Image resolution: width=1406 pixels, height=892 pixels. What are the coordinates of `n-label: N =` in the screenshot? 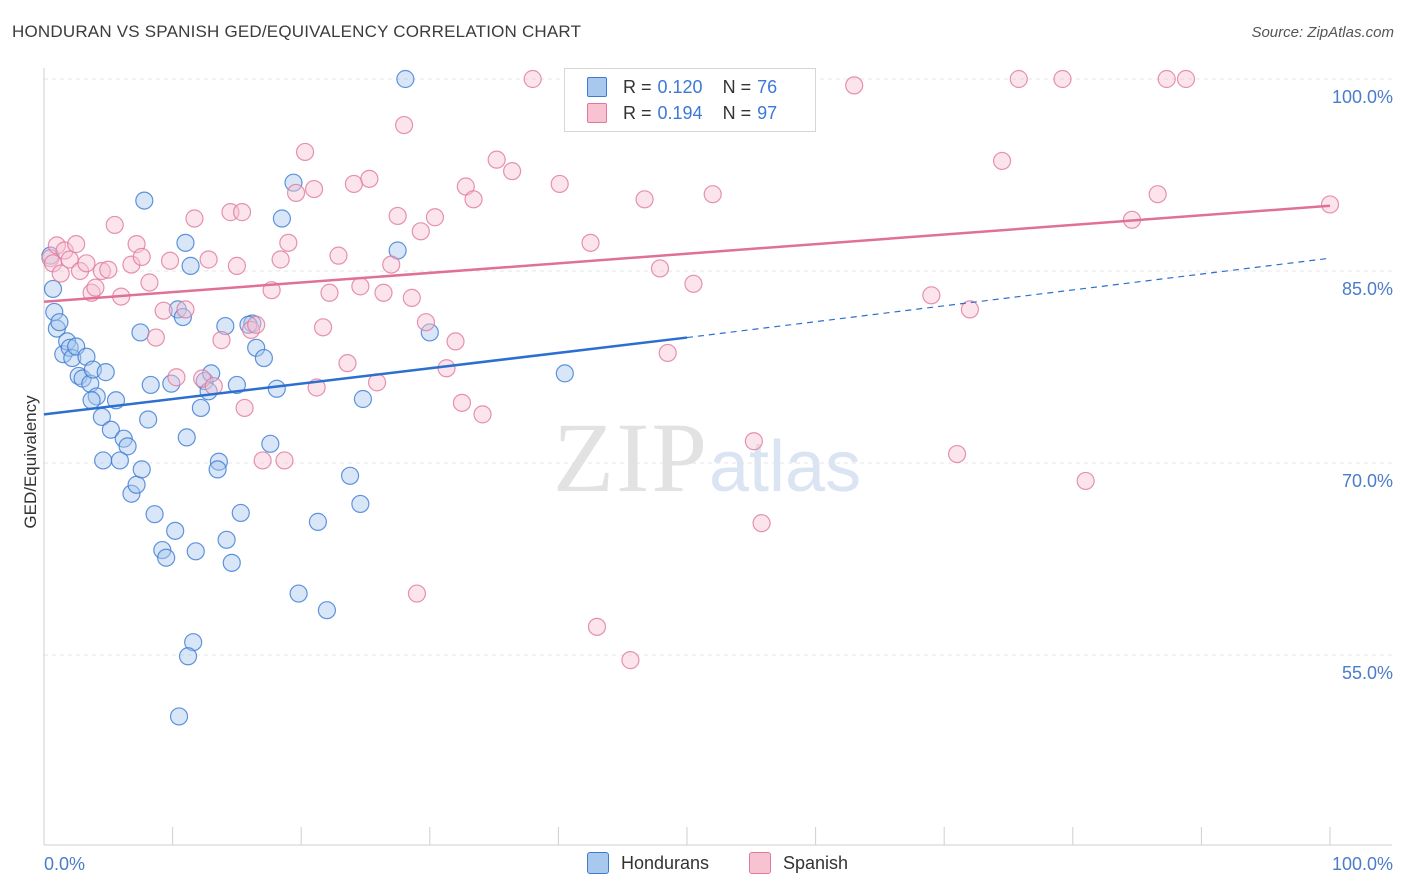 It's located at (737, 86).